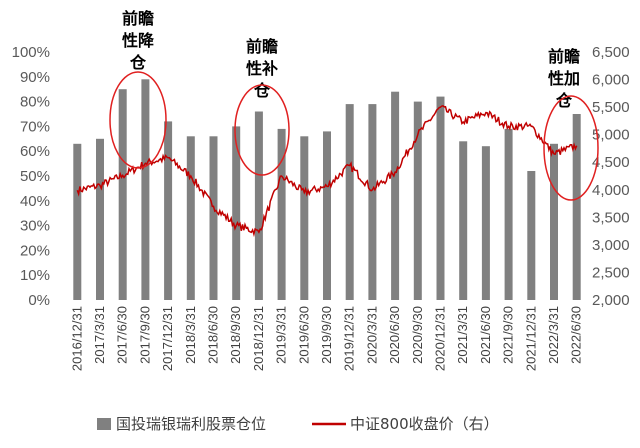 This screenshot has height=448, width=640. Describe the element at coordinates (349, 338) in the screenshot. I see `x-tick-label: 2019/12/31` at that location.